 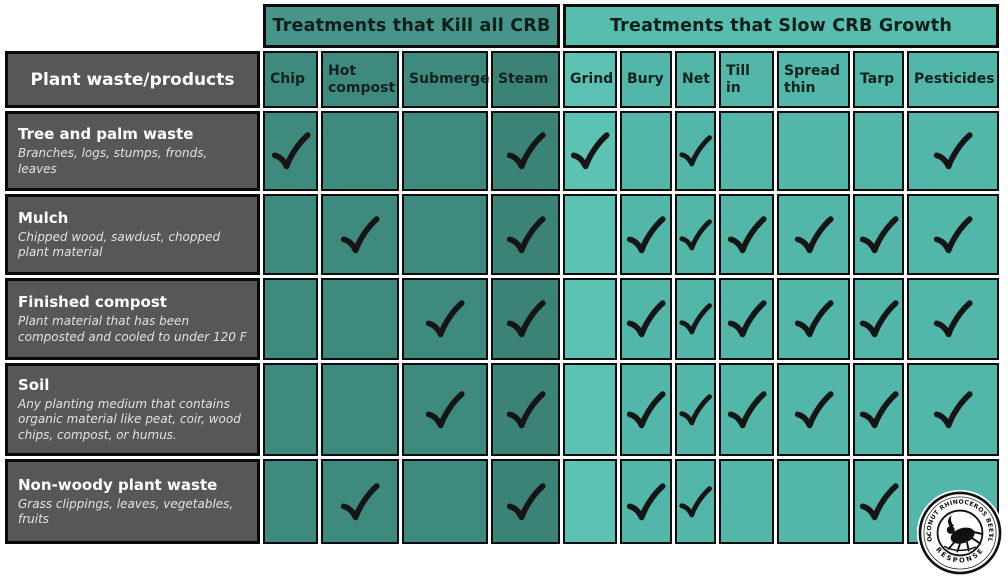 I want to click on cell-finished-compost-grind, so click(x=590, y=319).